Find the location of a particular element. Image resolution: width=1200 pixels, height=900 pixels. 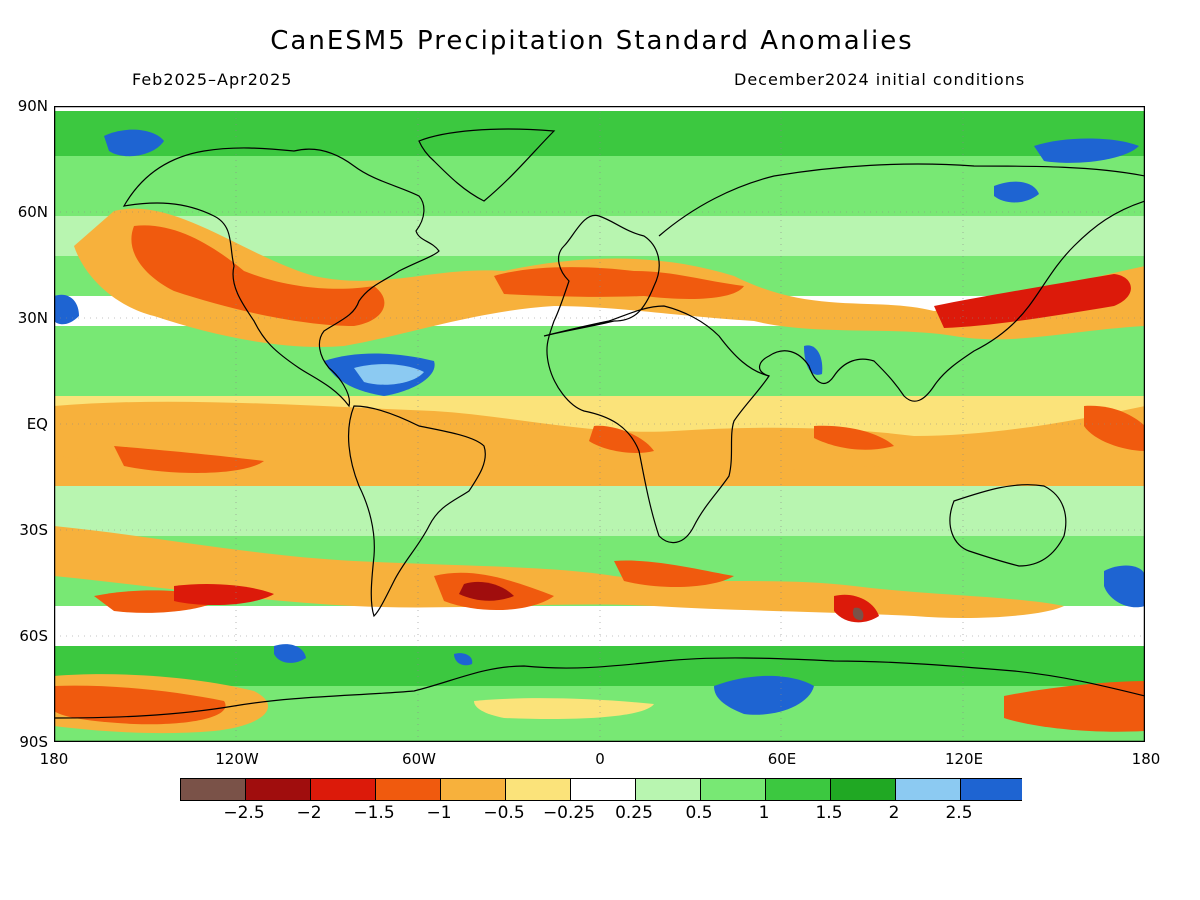

lon-label-180w: 180 is located at coordinates (54, 759).